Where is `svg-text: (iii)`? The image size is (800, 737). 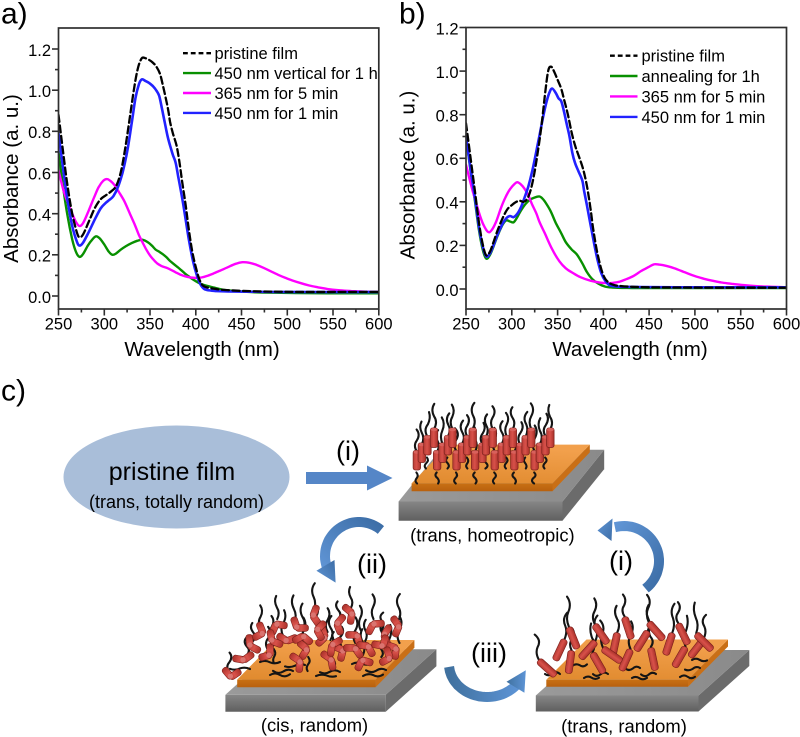
svg-text: (iii) is located at coordinates (489, 653).